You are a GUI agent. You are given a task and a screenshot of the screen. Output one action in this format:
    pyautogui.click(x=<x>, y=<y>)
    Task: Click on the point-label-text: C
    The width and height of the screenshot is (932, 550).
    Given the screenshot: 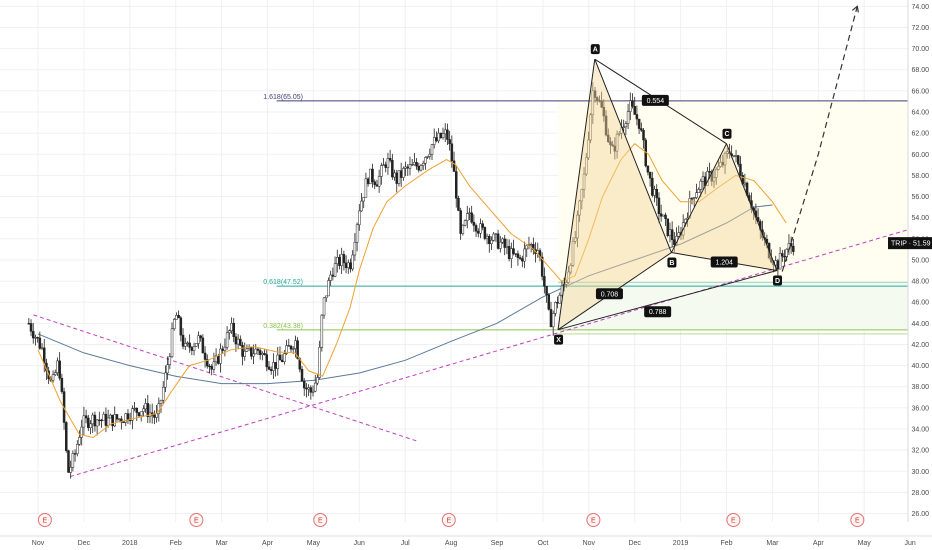 What is the action you would take?
    pyautogui.click(x=726, y=134)
    